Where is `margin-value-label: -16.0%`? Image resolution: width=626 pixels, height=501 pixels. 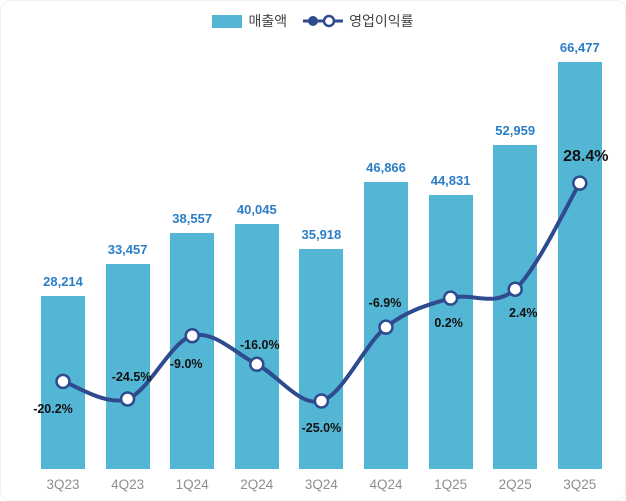
margin-value-label: -16.0% is located at coordinates (259, 345).